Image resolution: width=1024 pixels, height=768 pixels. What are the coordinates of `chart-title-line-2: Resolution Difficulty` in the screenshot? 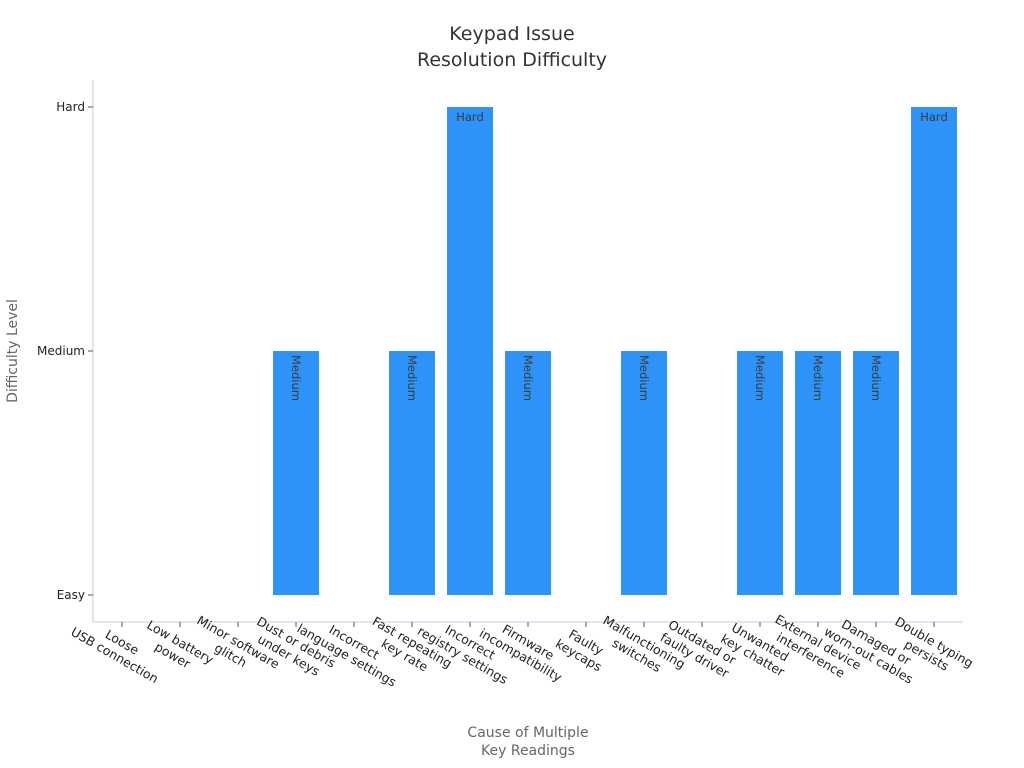 It's located at (512, 60).